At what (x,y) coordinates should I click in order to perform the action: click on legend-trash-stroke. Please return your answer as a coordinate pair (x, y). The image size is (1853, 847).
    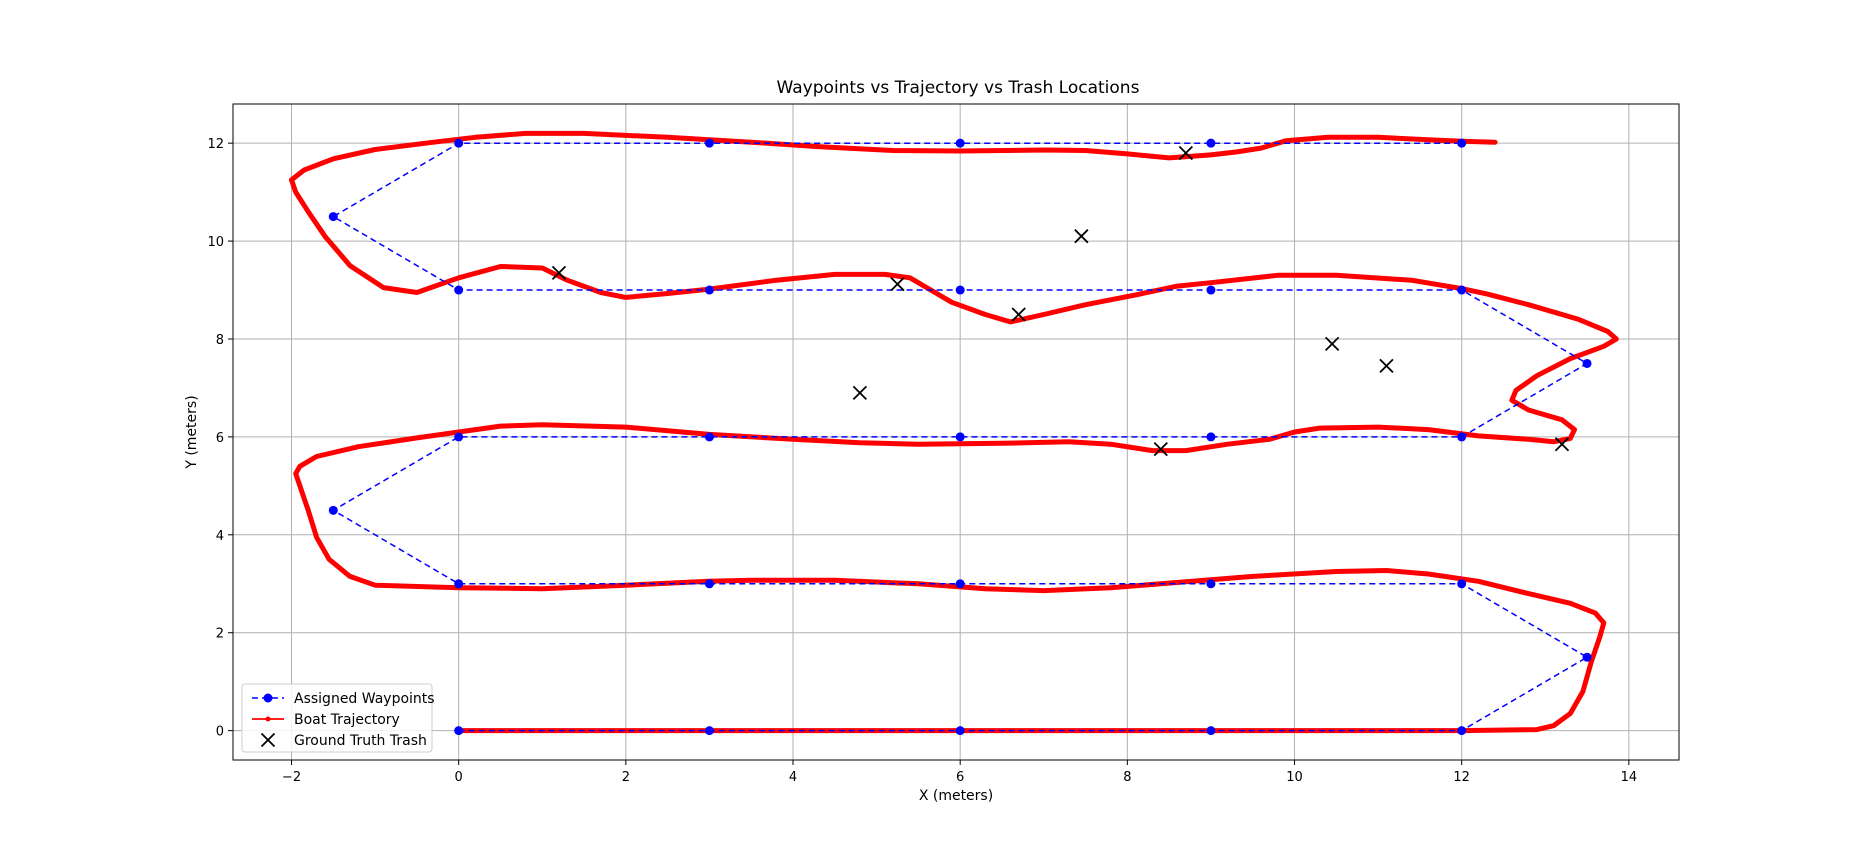
    Looking at the image, I should click on (268, 740).